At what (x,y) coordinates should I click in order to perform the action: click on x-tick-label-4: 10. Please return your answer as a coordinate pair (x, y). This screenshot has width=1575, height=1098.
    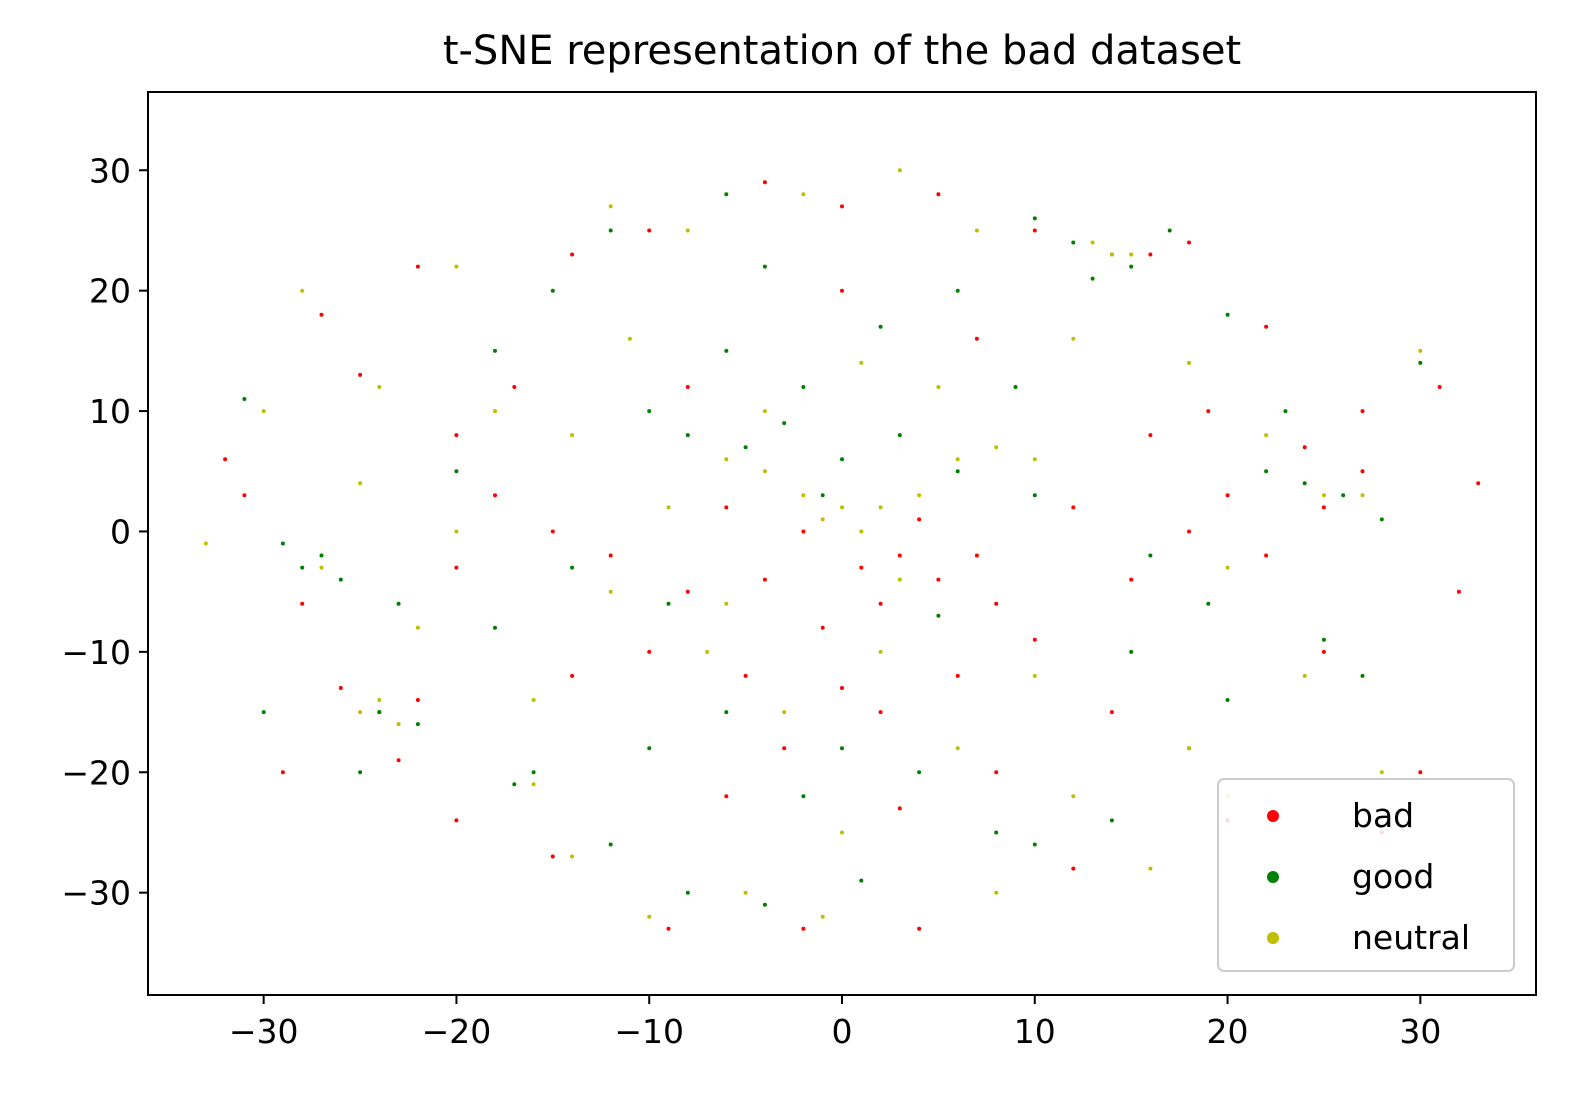
    Looking at the image, I should click on (1035, 1031).